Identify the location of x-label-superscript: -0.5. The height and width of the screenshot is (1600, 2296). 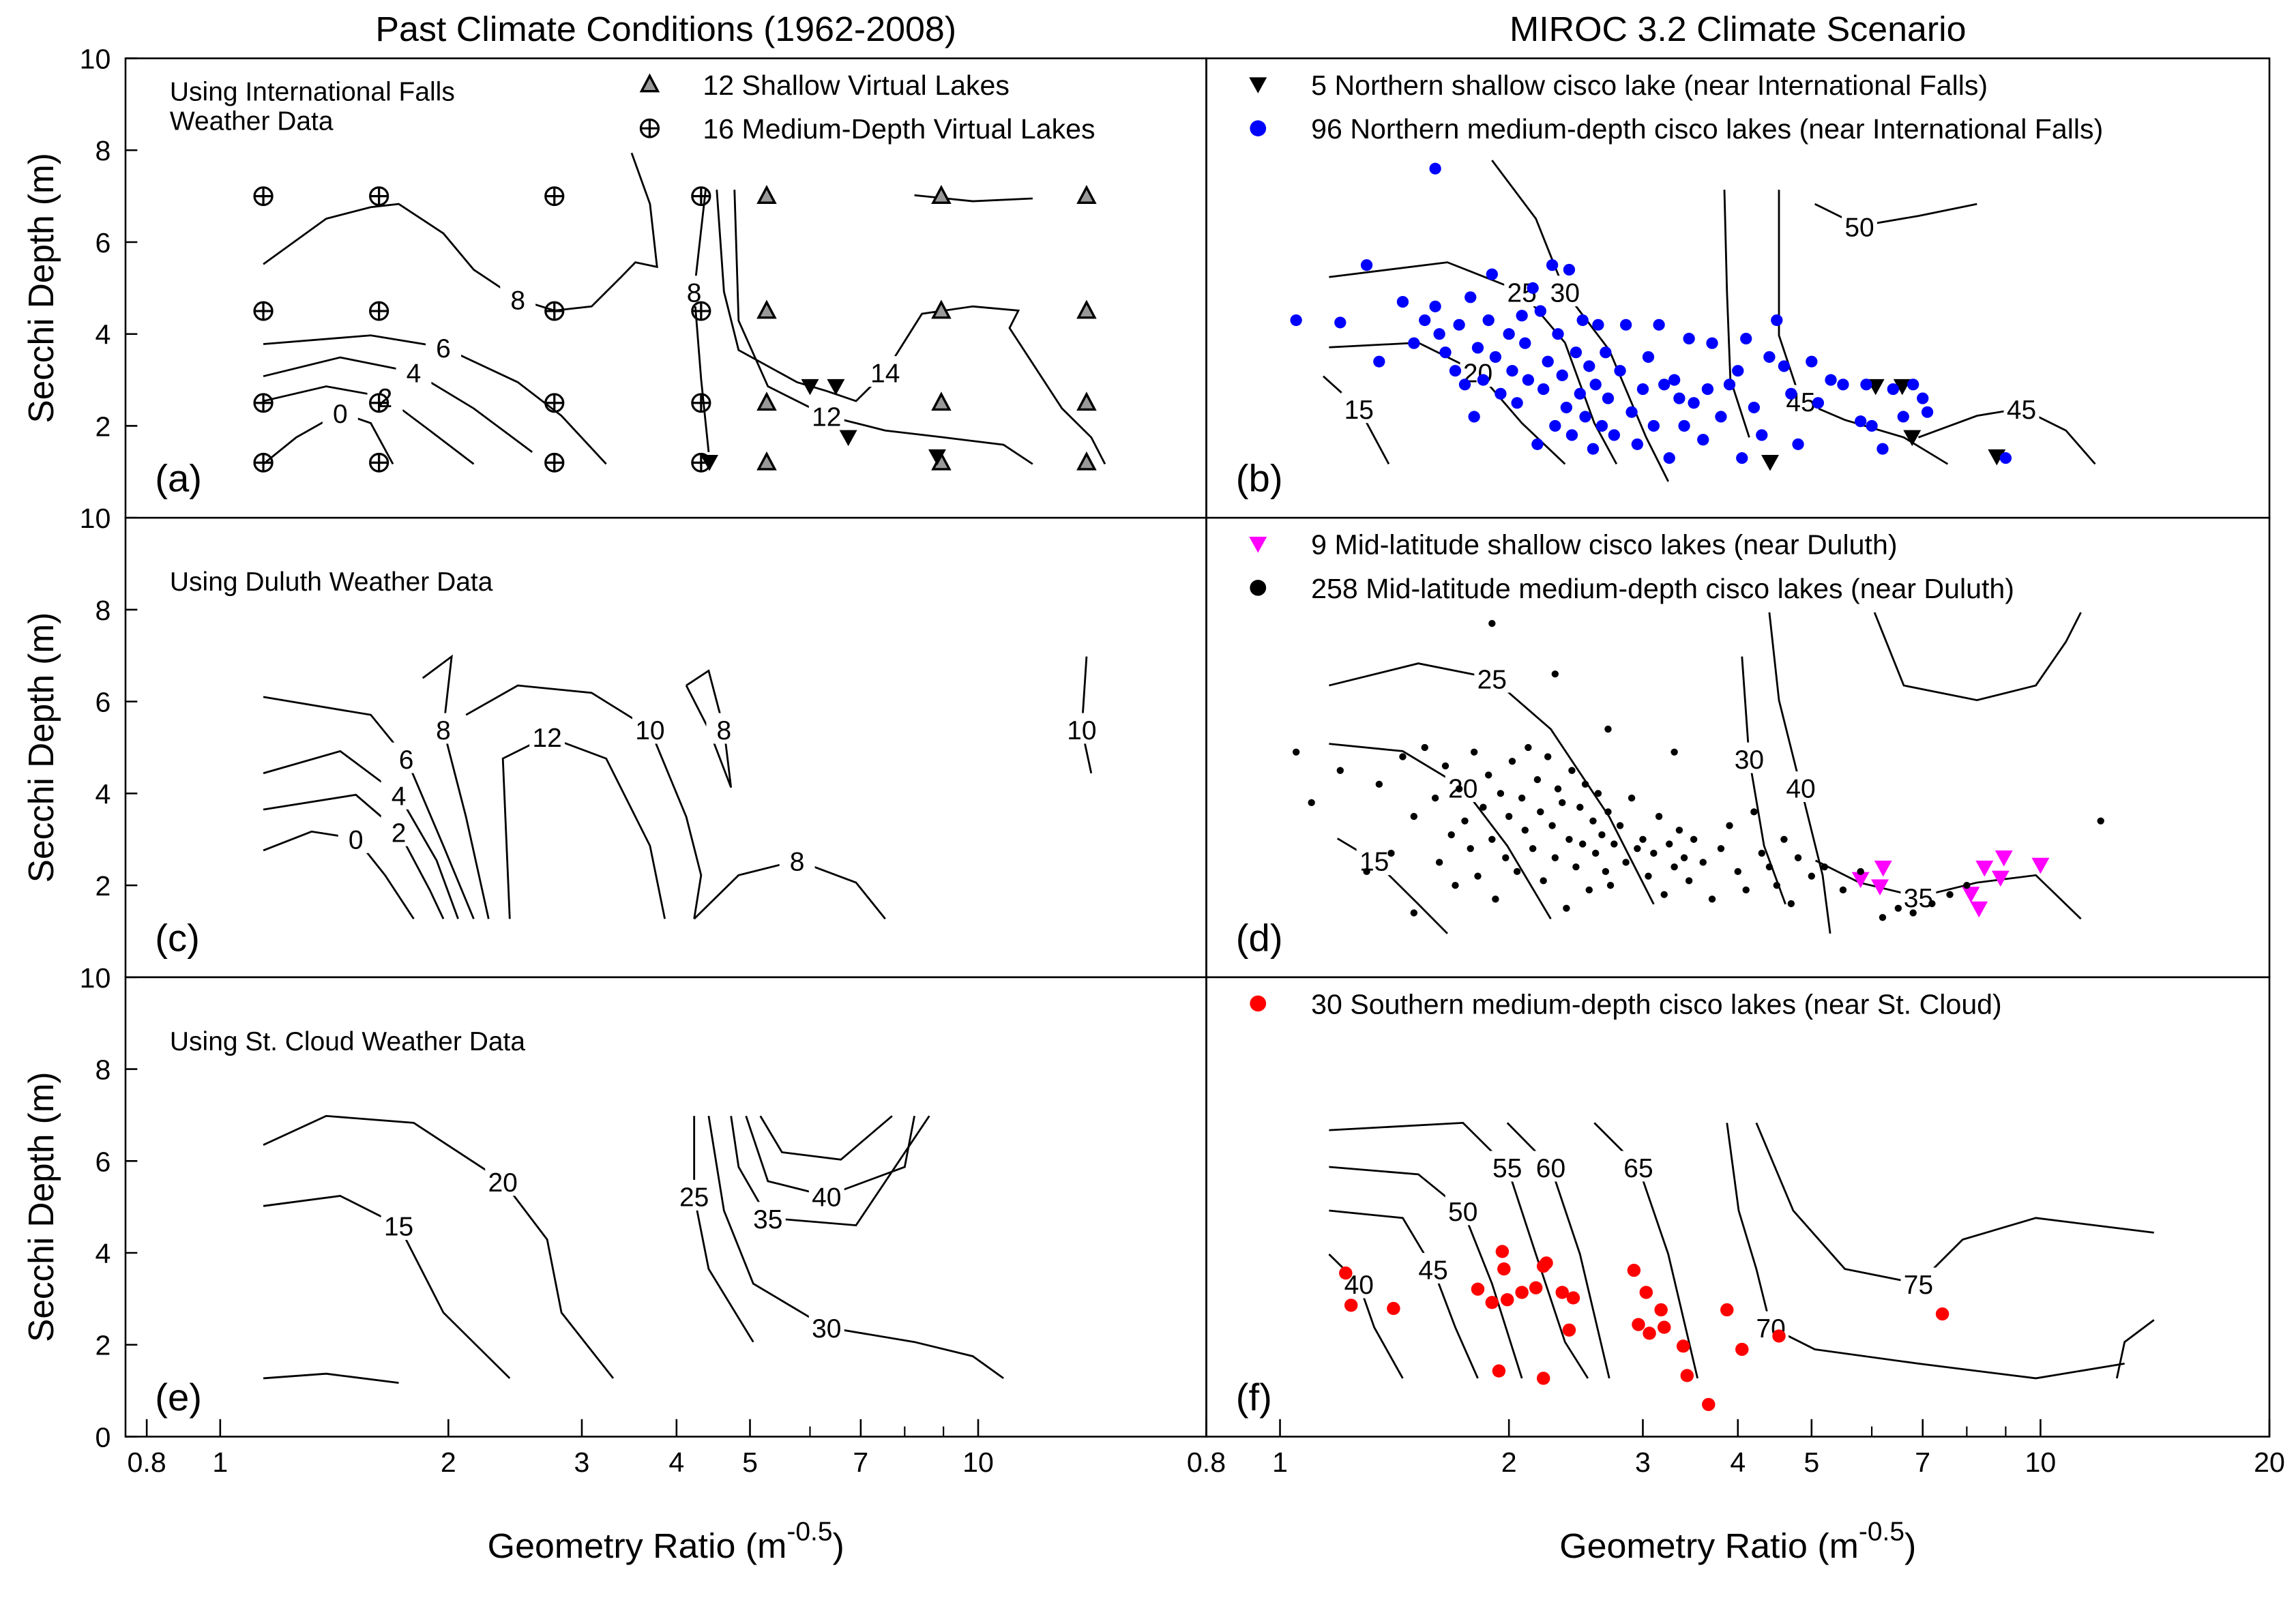
(1881, 1532).